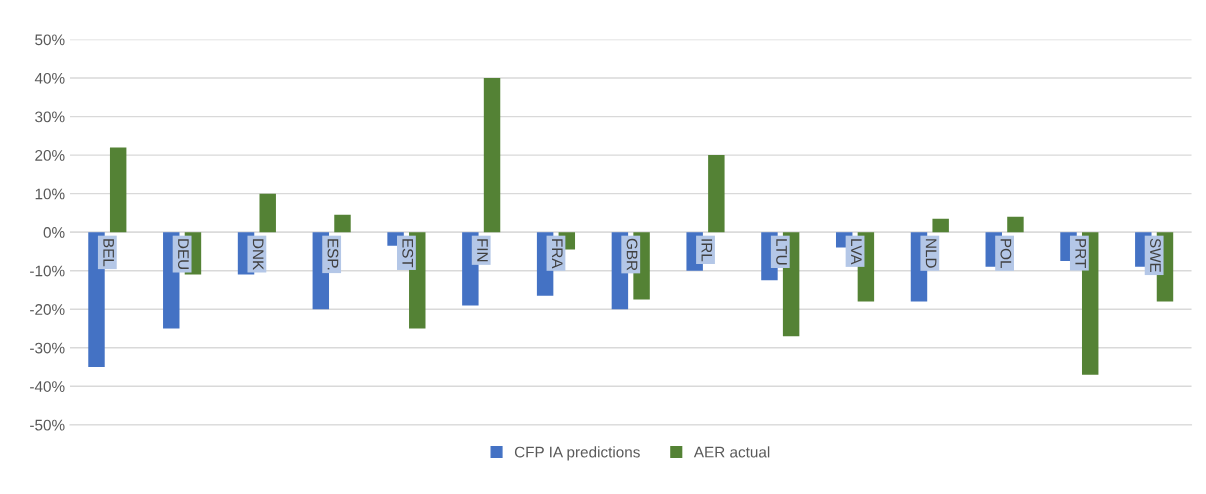 The image size is (1206, 494). I want to click on x-tick-label: BEL, so click(108, 253).